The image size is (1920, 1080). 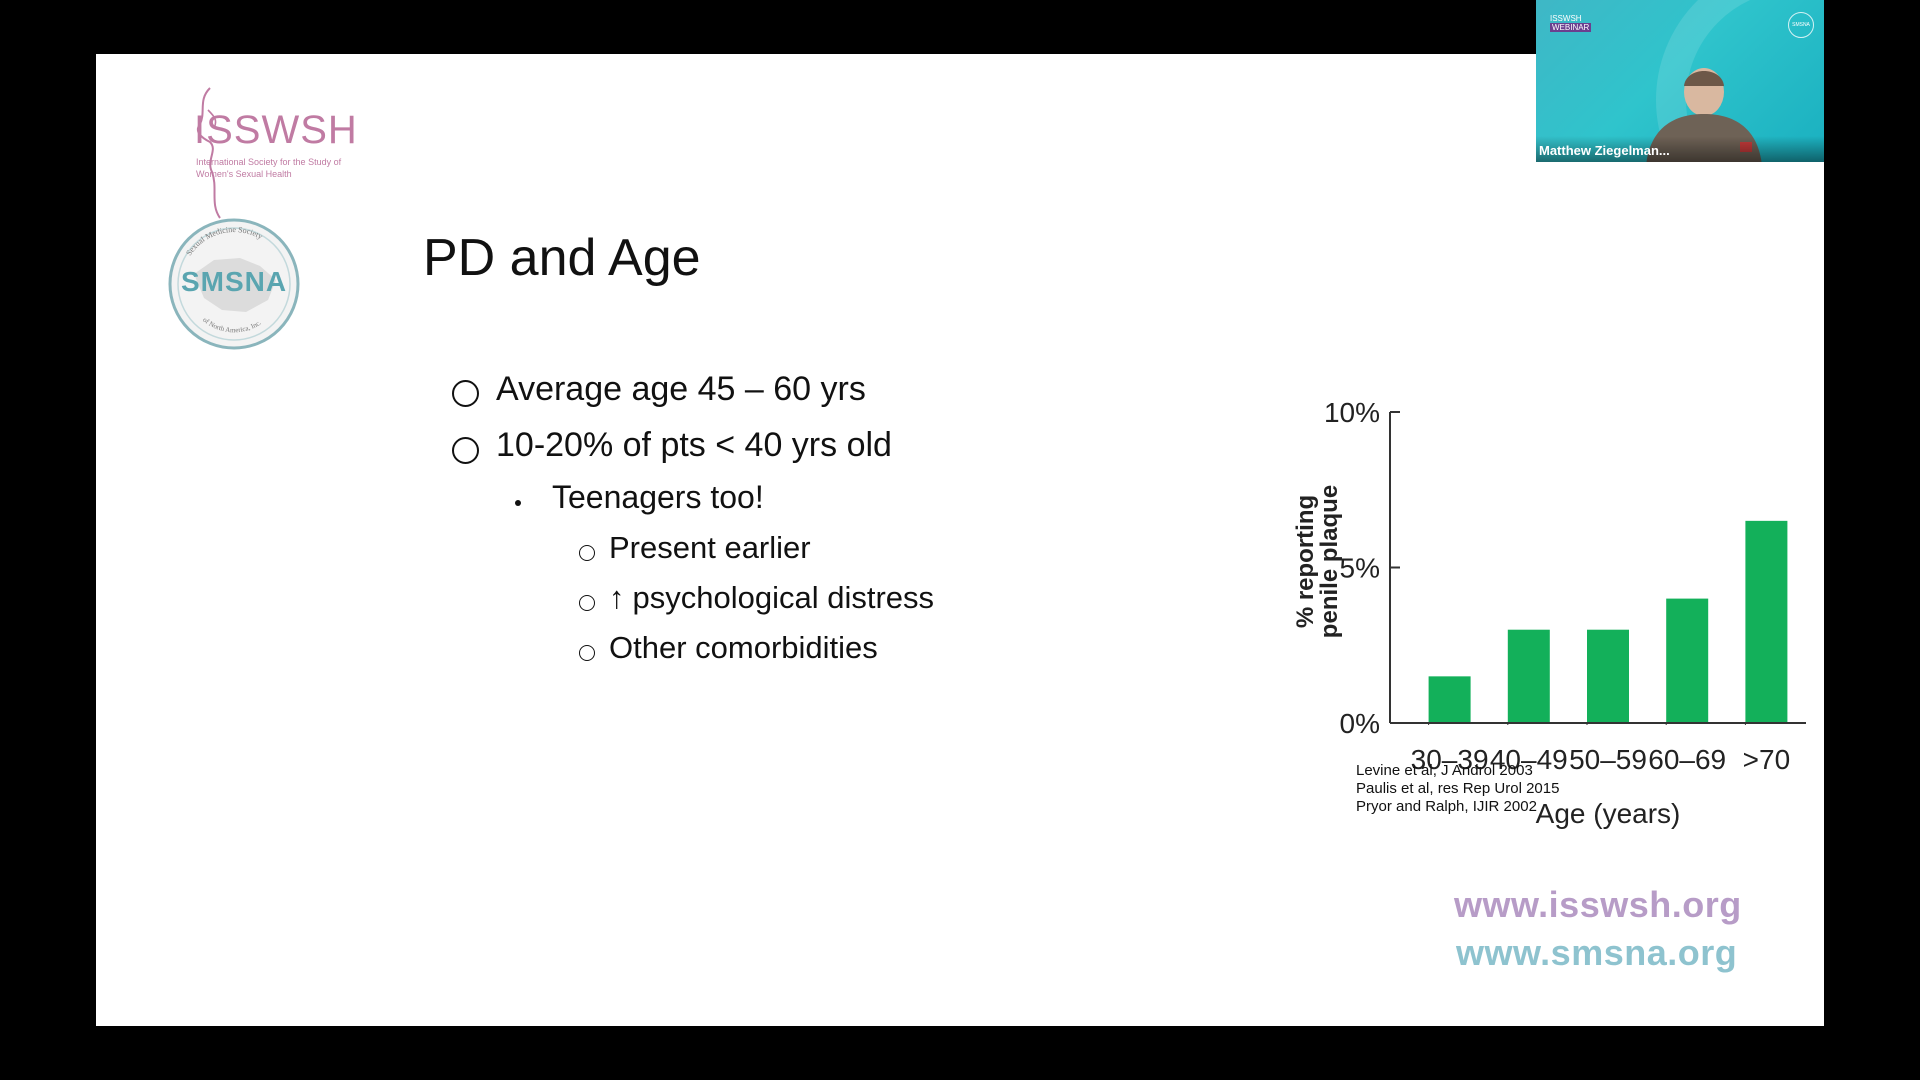 I want to click on x-tick-label: 30–39, so click(x=1450, y=759).